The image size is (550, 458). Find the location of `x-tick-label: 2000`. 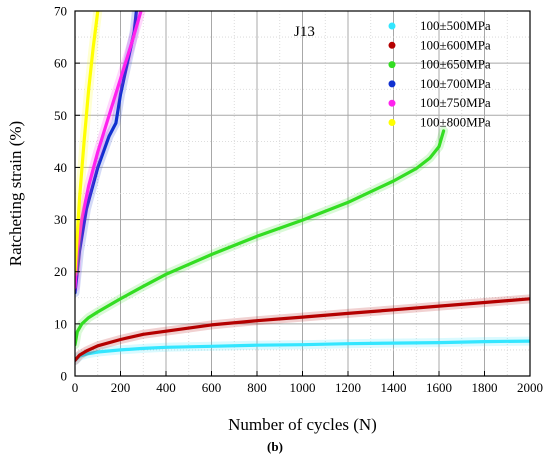

x-tick-label: 2000 is located at coordinates (530, 387).